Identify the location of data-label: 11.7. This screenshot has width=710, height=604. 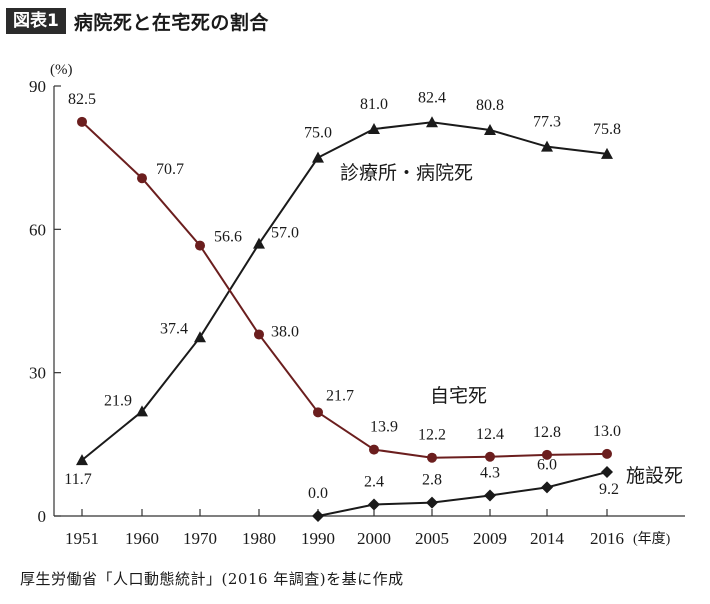
(77, 479).